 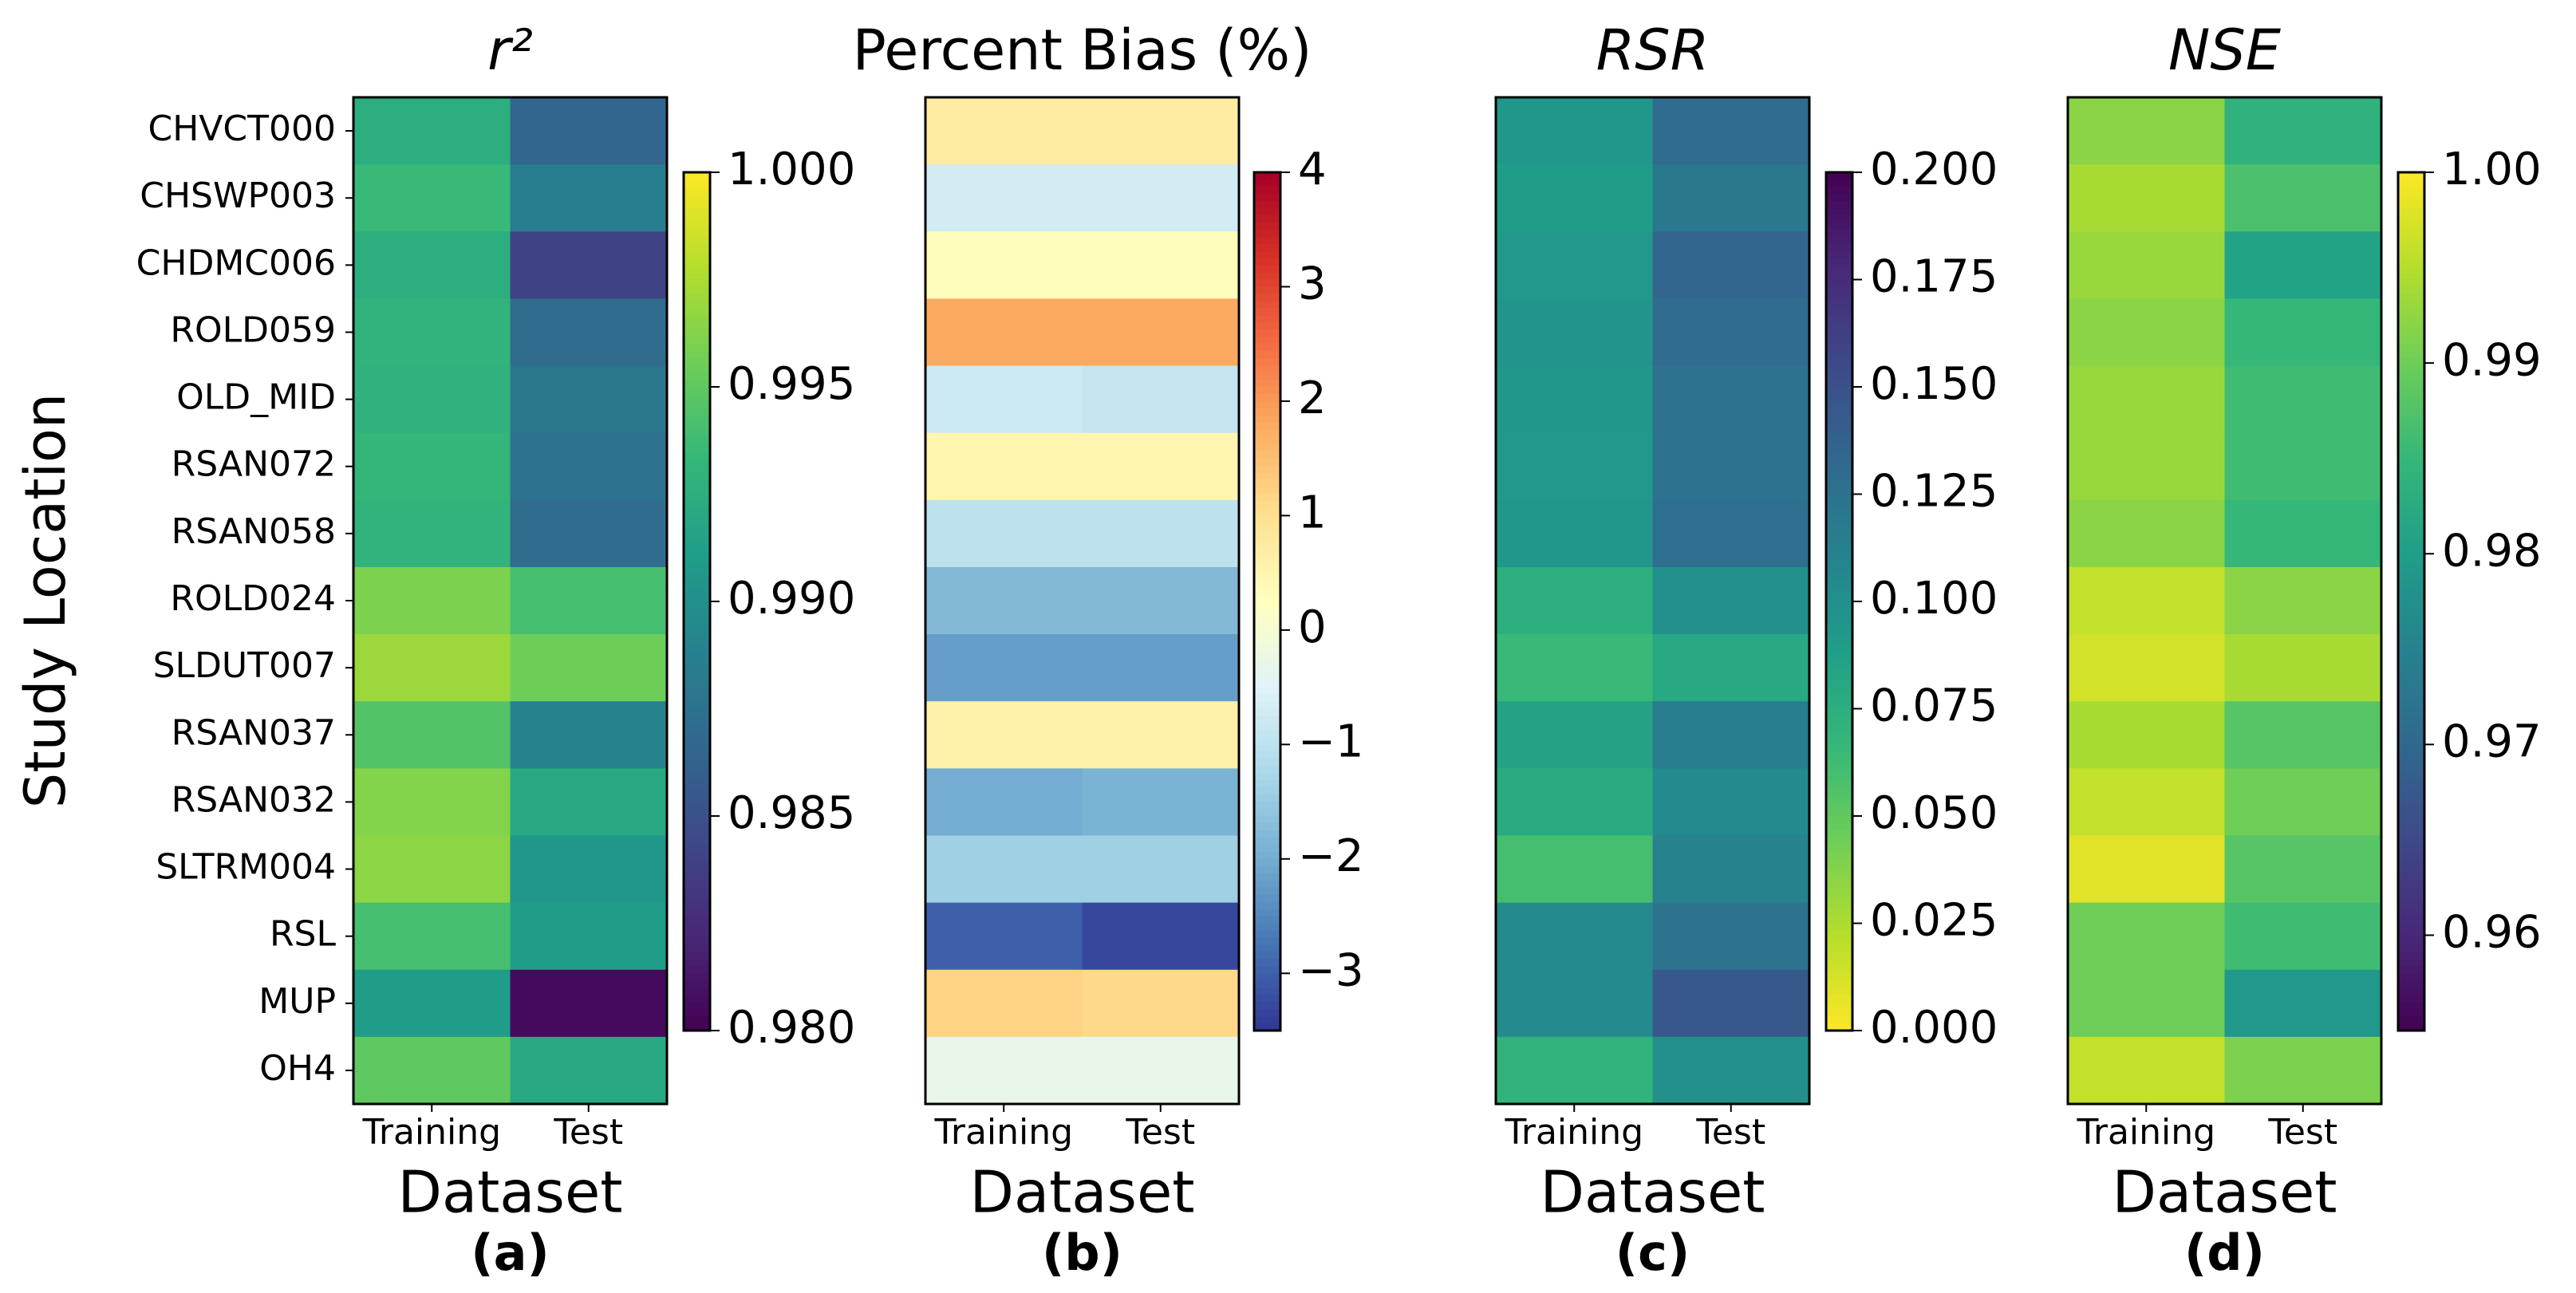 I want to click on y-tick-label: MUP, so click(x=297, y=1001).